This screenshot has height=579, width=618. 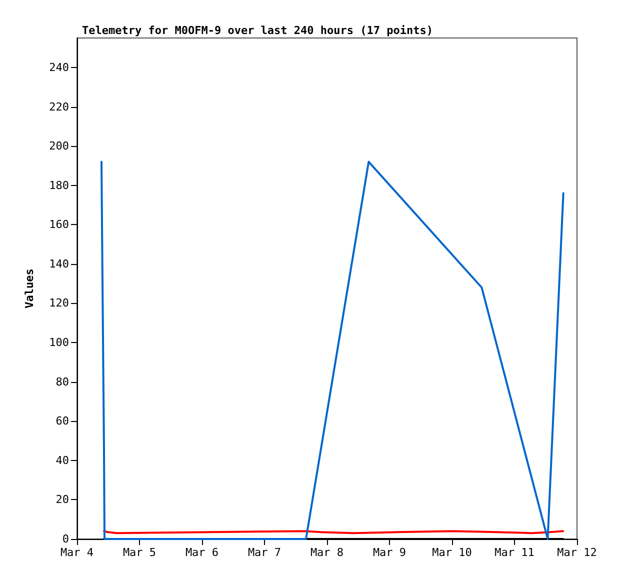 What do you see at coordinates (389, 552) in the screenshot?
I see `x-tick-label: Mar 9` at bounding box center [389, 552].